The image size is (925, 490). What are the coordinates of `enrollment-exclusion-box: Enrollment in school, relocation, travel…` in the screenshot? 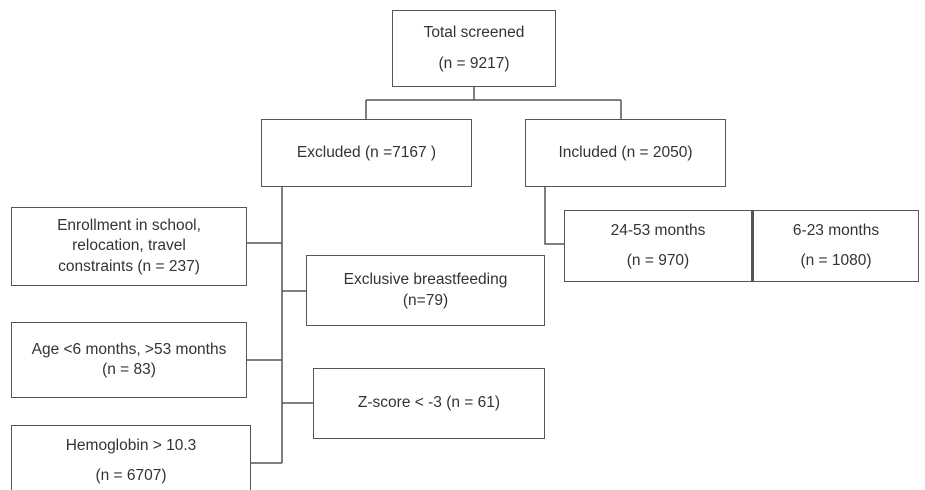 It's located at (129, 246).